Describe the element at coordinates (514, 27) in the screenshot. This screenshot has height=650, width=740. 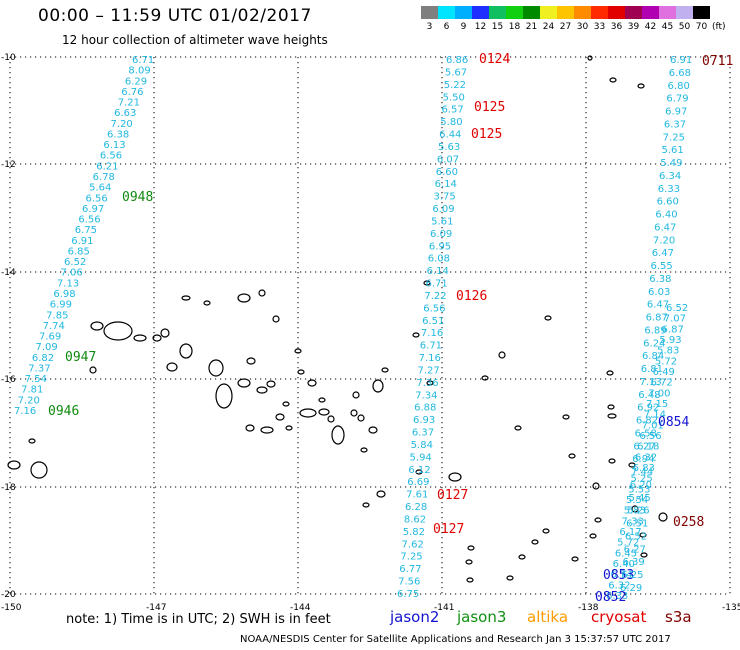
I see `color-swatch-label: 18` at that location.